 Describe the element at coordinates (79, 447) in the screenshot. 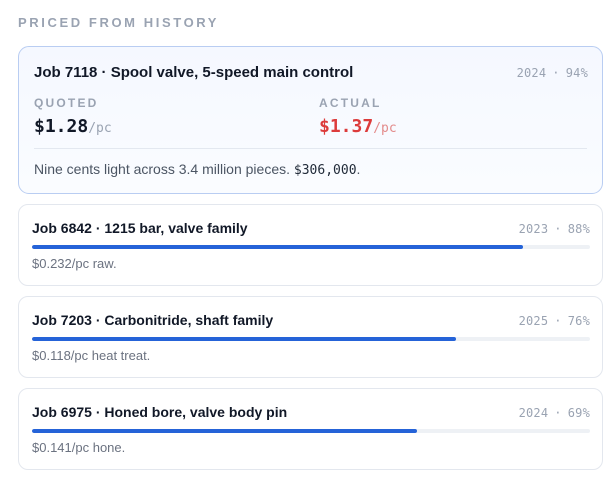

I see `job-cost-note: $0.141/pc hone.` at that location.